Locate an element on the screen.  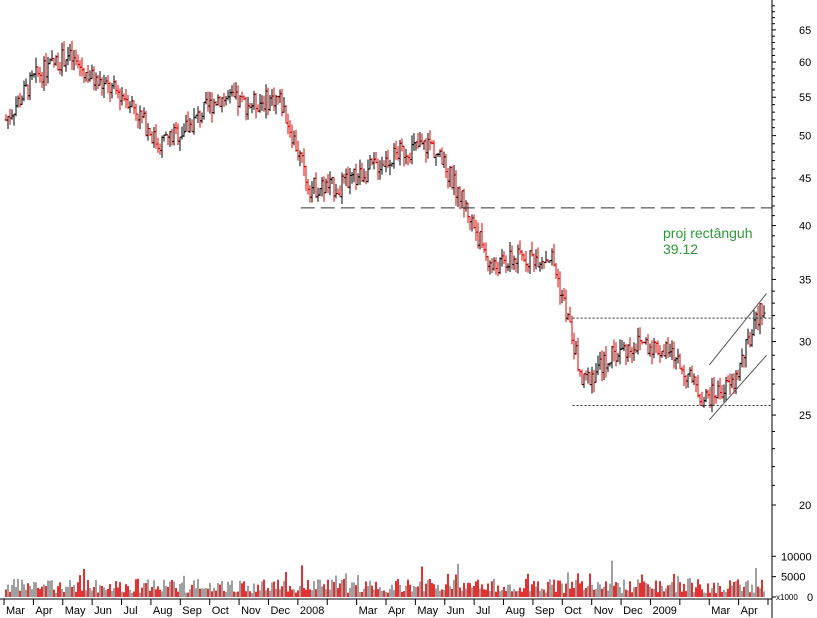
volume-tick-label: 5000 is located at coordinates (793, 578).